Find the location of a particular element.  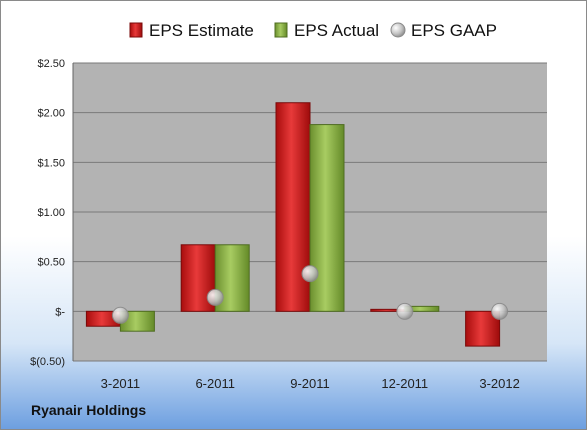

legend: EPS Estimate EPS Actual EPS GAAP is located at coordinates (313, 30).